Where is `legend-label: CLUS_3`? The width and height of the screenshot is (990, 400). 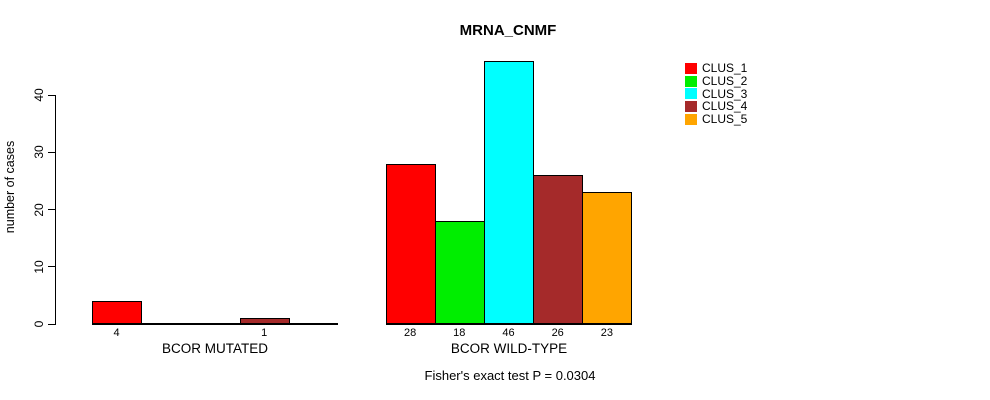
legend-label: CLUS_3 is located at coordinates (725, 93).